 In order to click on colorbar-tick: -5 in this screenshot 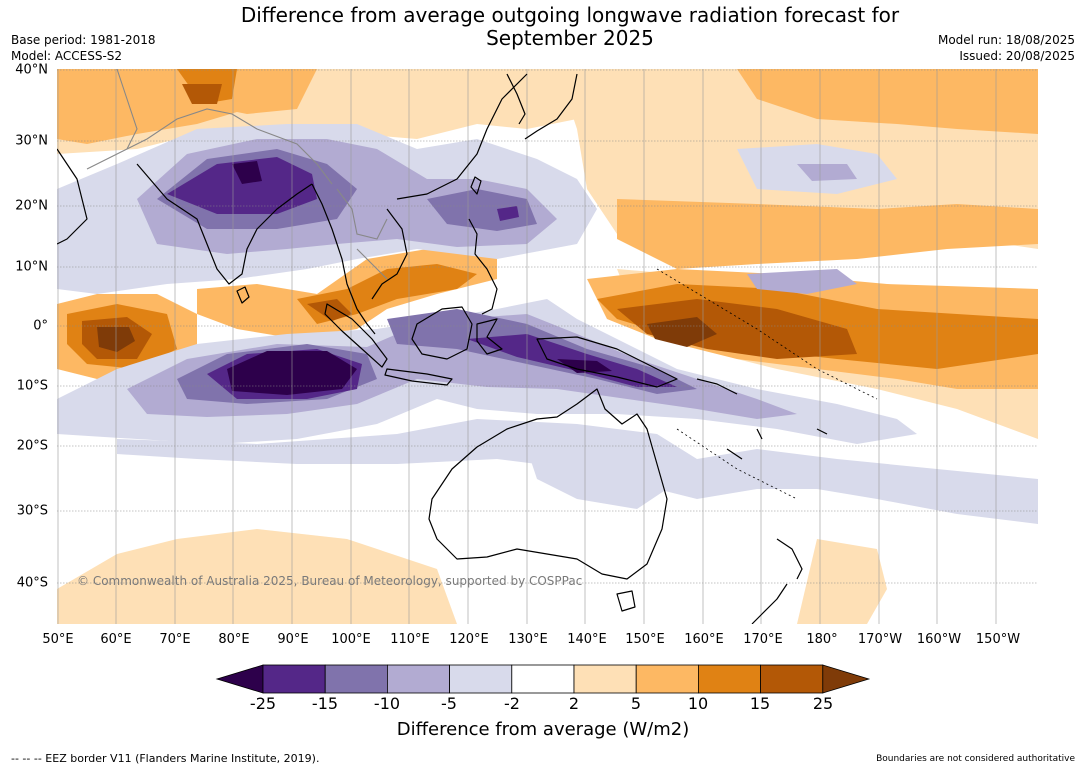, I will do `click(449, 703)`.